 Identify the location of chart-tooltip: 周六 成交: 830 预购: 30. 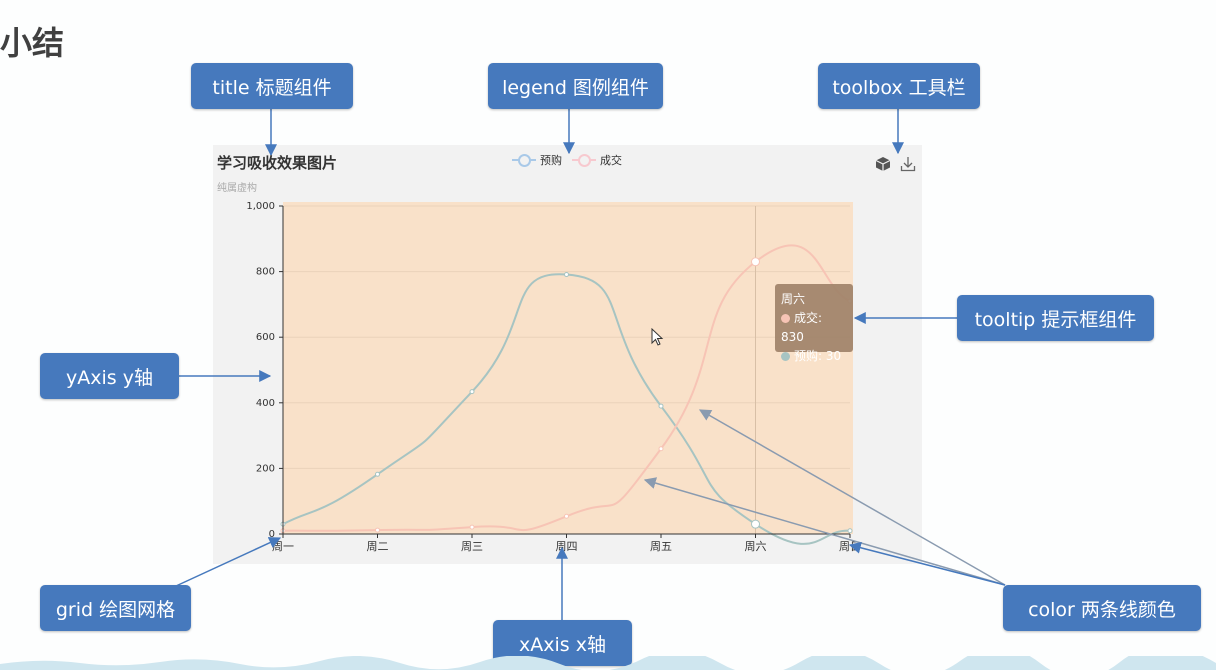
(814, 323).